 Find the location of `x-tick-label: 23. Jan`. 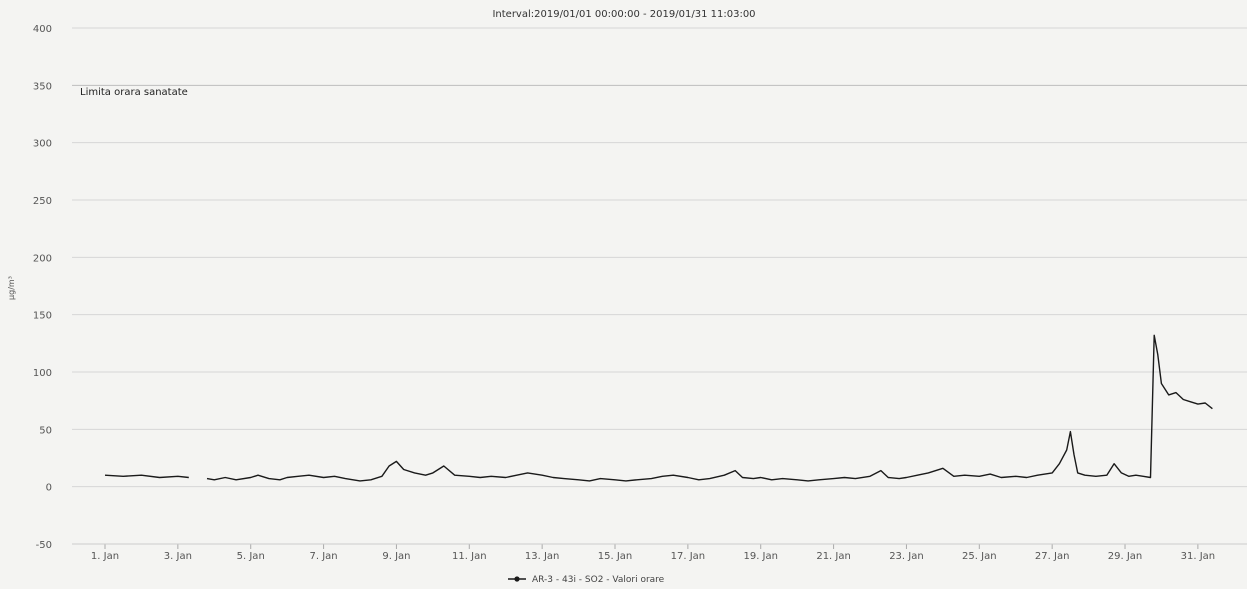

x-tick-label: 23. Jan is located at coordinates (906, 556).